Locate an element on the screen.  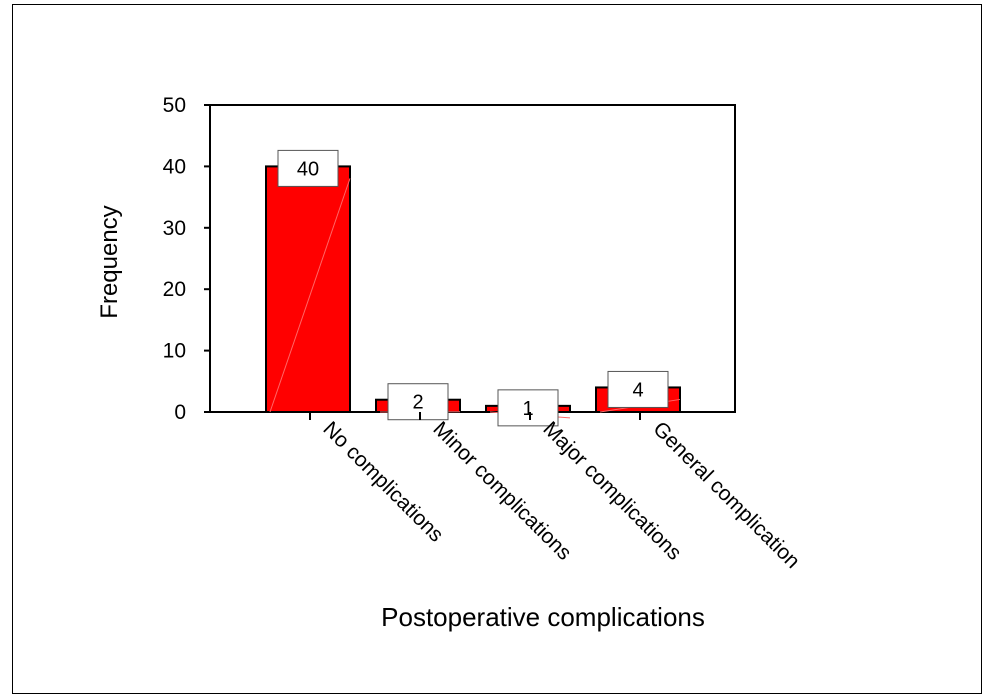
y-axis-label: Frequency is located at coordinates (109, 261).